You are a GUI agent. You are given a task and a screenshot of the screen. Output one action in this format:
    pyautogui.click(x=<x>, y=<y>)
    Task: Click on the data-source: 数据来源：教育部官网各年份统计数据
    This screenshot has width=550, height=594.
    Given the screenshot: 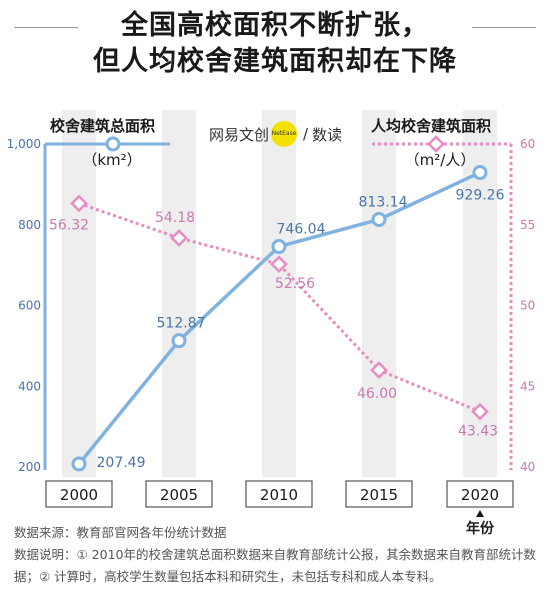 What is the action you would take?
    pyautogui.click(x=120, y=532)
    